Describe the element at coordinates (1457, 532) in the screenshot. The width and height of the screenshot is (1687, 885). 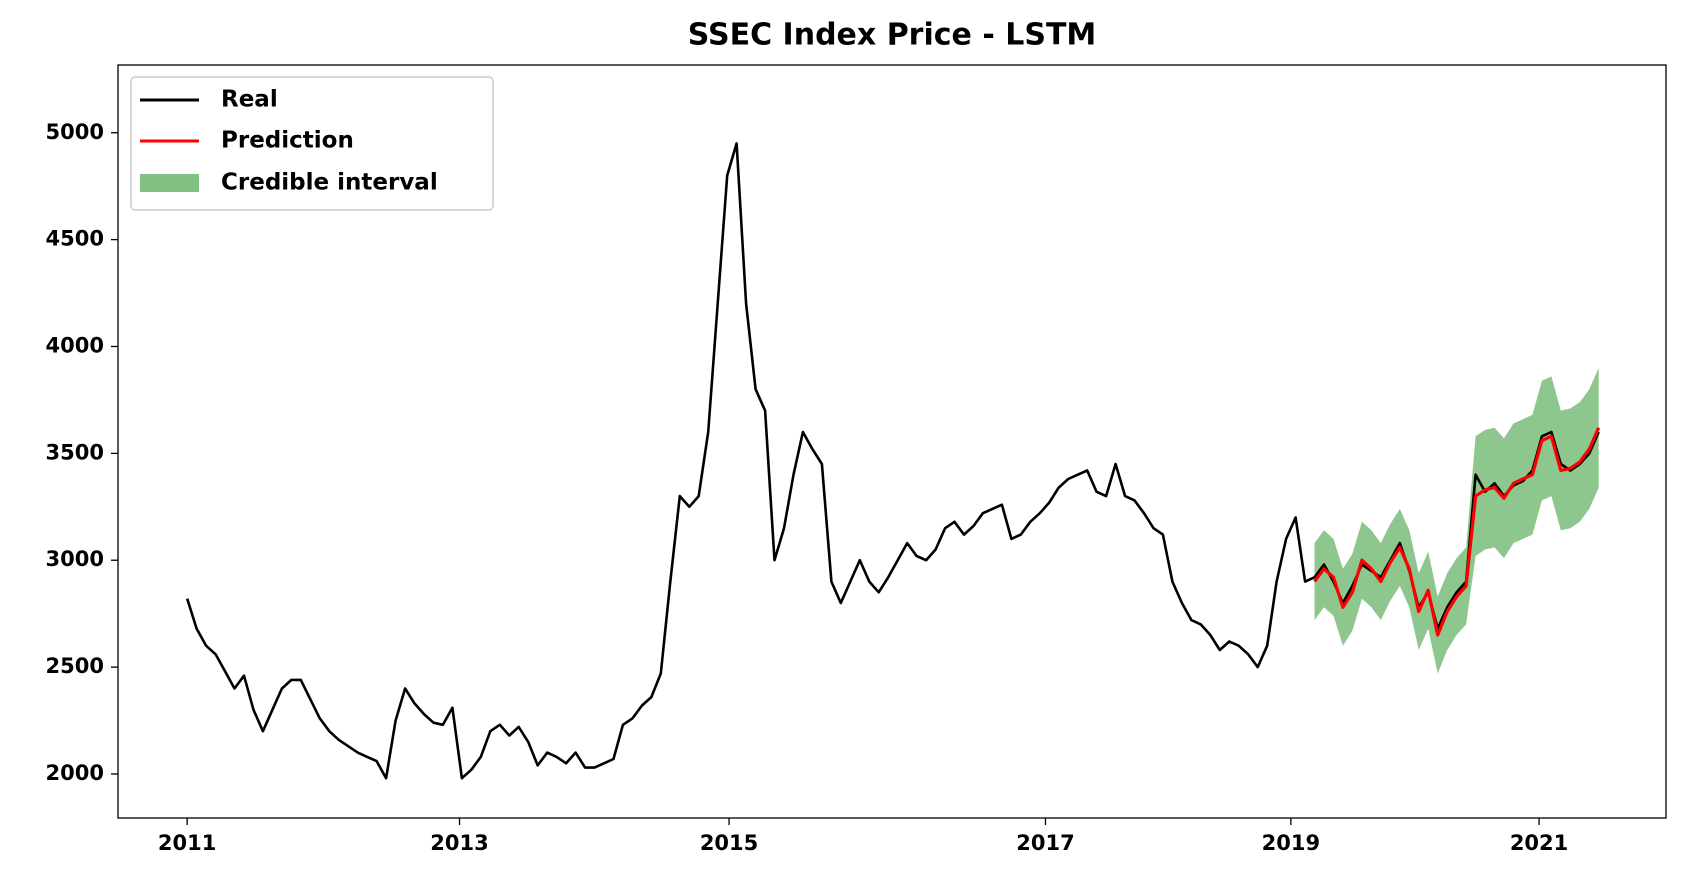
I see `series-line` at that location.